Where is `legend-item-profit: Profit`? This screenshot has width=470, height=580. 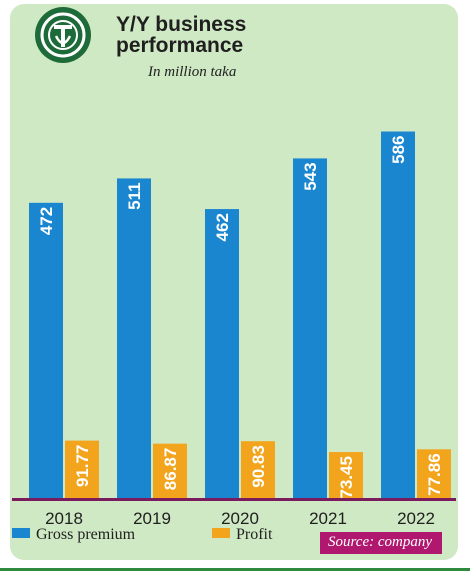
legend-item-profit: Profit is located at coordinates (242, 535).